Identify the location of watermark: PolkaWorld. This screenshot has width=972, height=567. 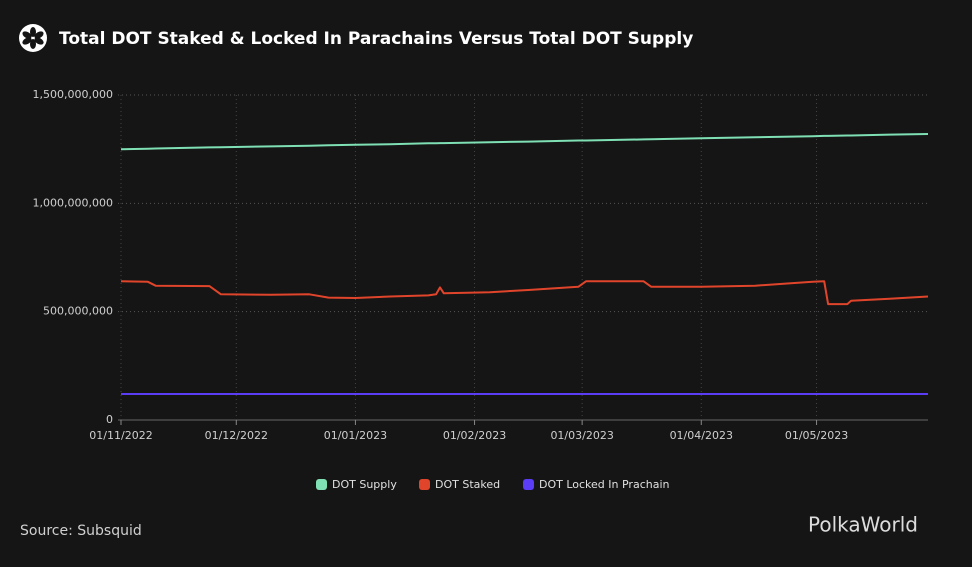
(863, 525).